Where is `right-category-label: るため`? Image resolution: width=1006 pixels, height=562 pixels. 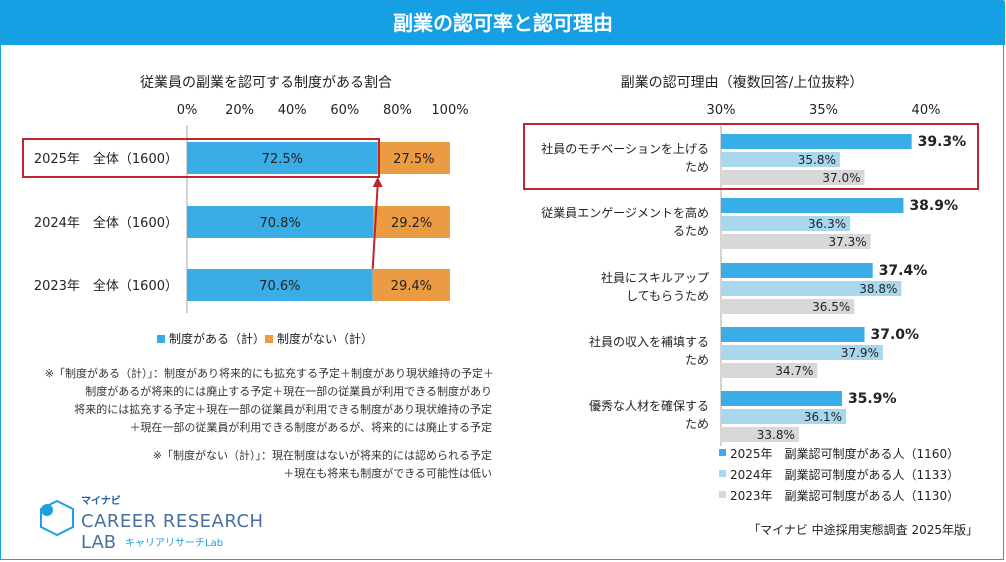
right-category-label: るため is located at coordinates (691, 231).